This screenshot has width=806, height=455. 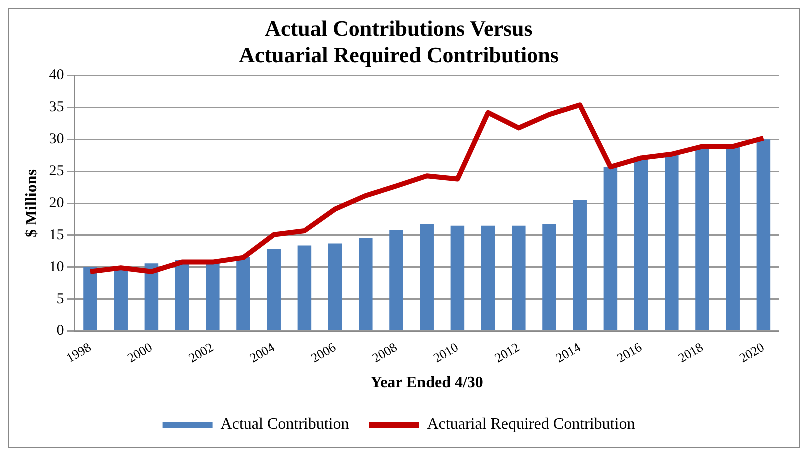 I want to click on y-axis-title: $ Millions, so click(x=32, y=204).